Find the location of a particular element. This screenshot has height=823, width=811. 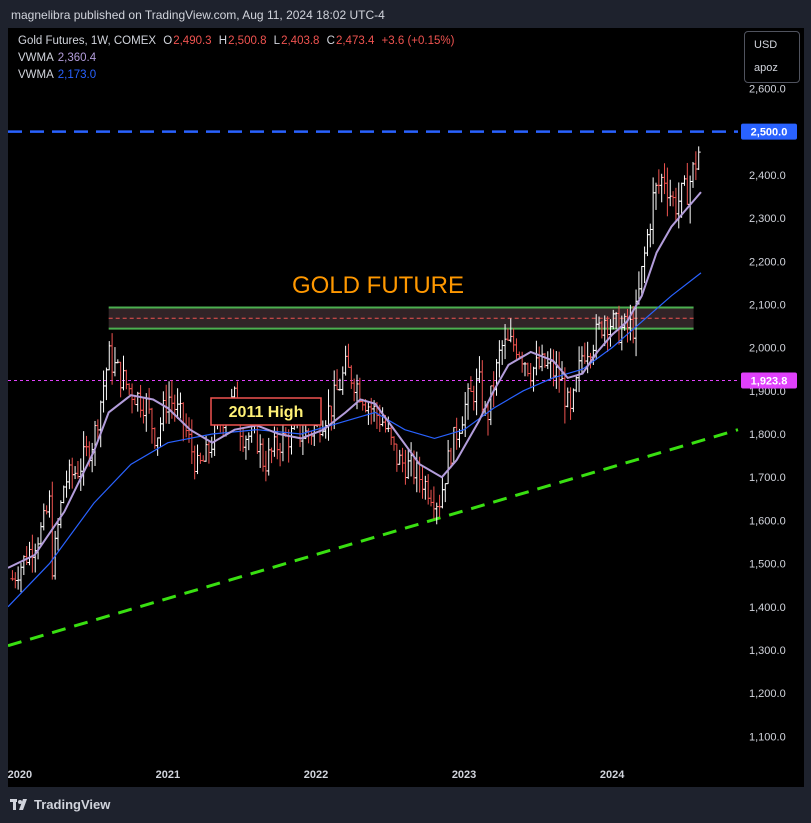

pink-level-price-badge is located at coordinates (769, 380).